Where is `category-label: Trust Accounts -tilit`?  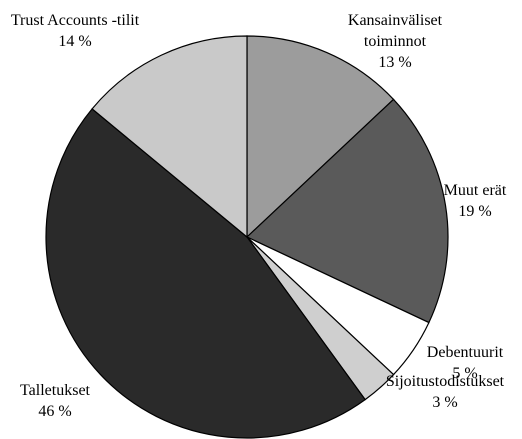 category-label: Trust Accounts -tilit is located at coordinates (75, 20).